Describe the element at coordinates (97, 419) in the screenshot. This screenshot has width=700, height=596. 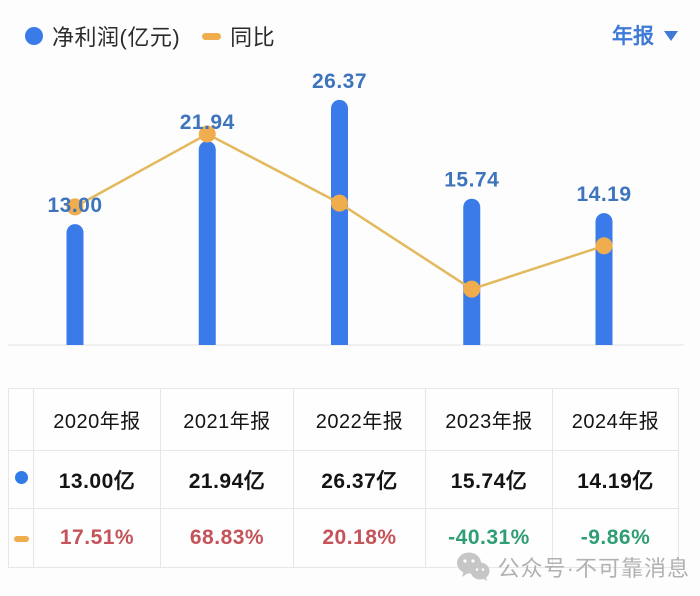
I see `col-header-2020: 2020年报` at that location.